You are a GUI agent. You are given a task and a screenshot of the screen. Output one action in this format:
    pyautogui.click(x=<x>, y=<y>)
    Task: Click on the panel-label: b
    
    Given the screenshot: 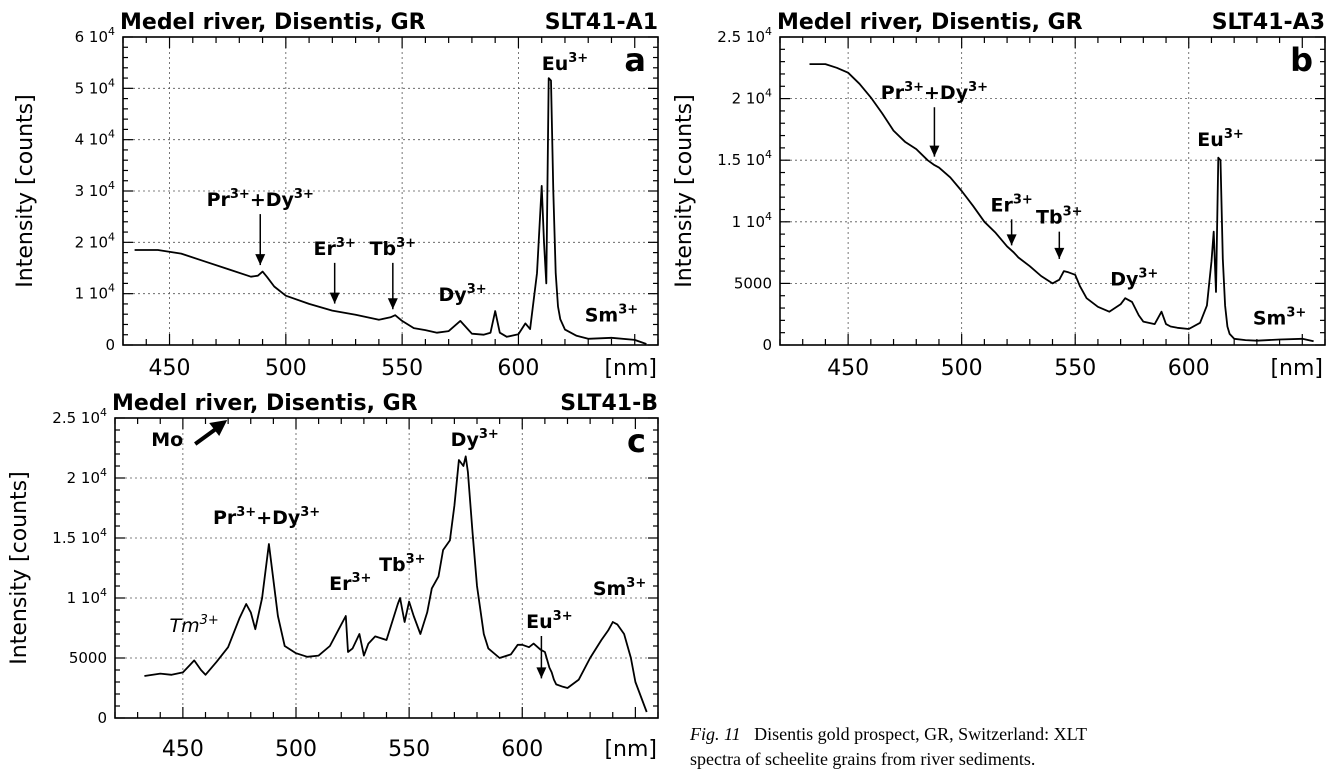 What is the action you would take?
    pyautogui.click(x=1301, y=60)
    